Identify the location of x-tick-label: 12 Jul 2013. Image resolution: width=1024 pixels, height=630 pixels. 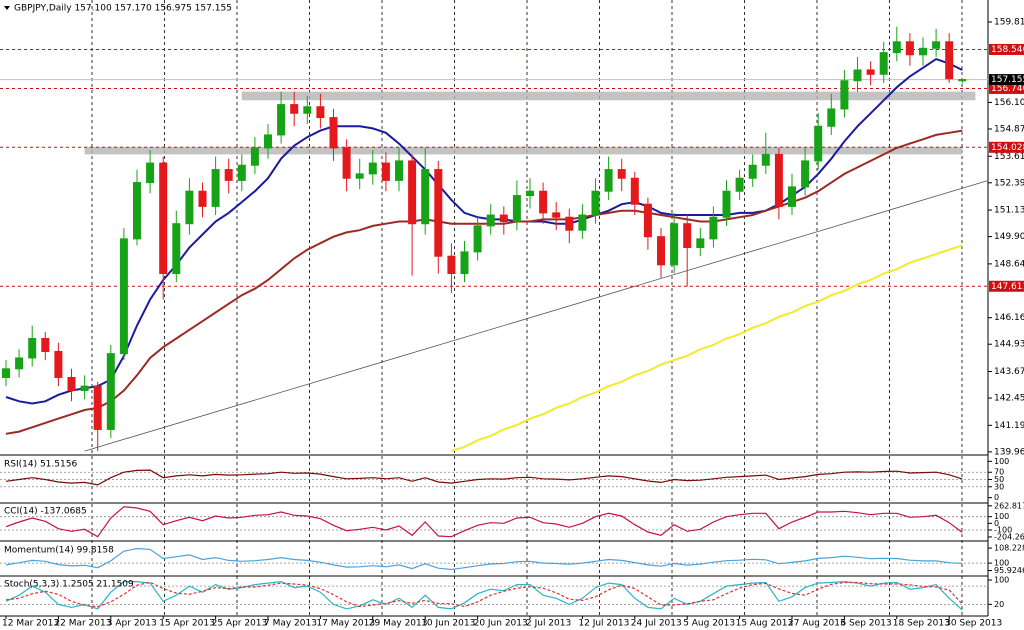
(603, 624).